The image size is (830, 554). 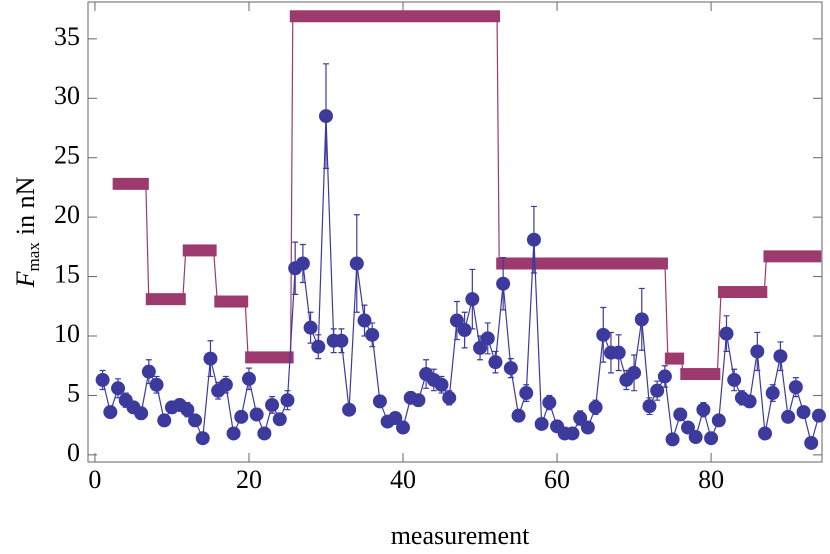 What do you see at coordinates (460, 535) in the screenshot?
I see `x-axis-label: measurement` at bounding box center [460, 535].